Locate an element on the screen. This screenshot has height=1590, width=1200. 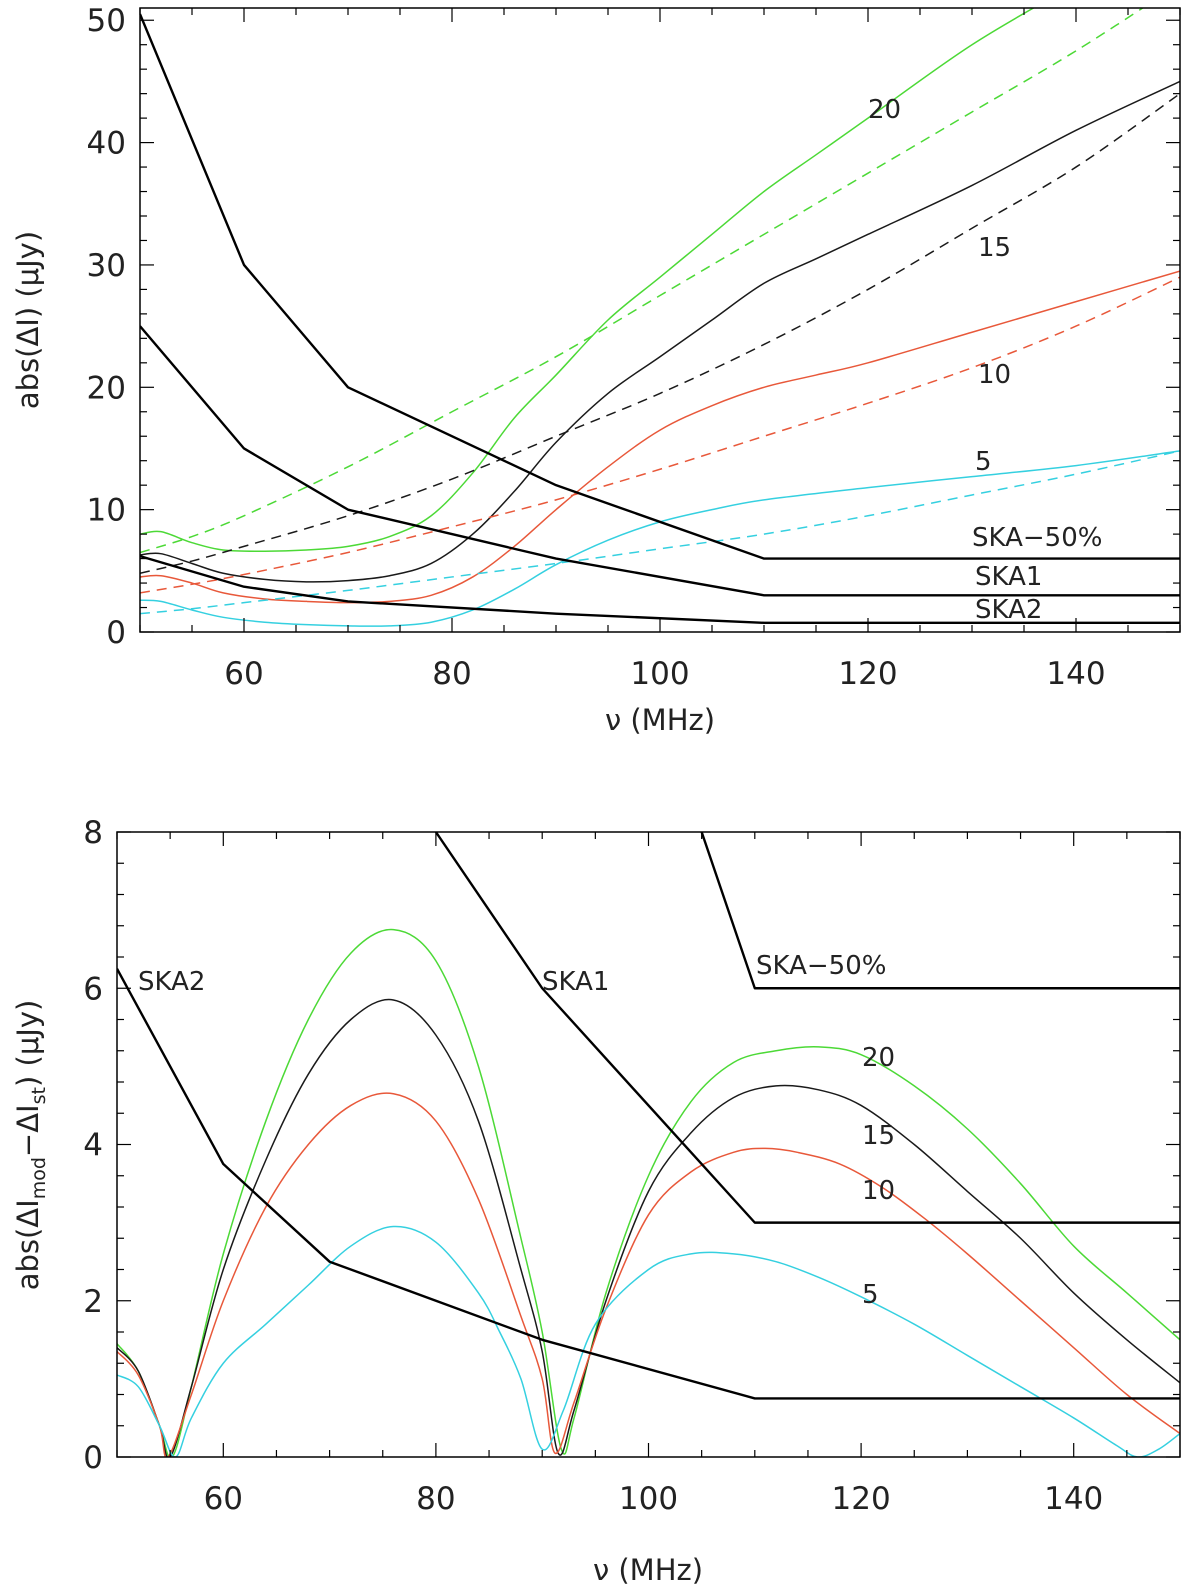
bottom-x-tick-label: 80 is located at coordinates (435, 1499).